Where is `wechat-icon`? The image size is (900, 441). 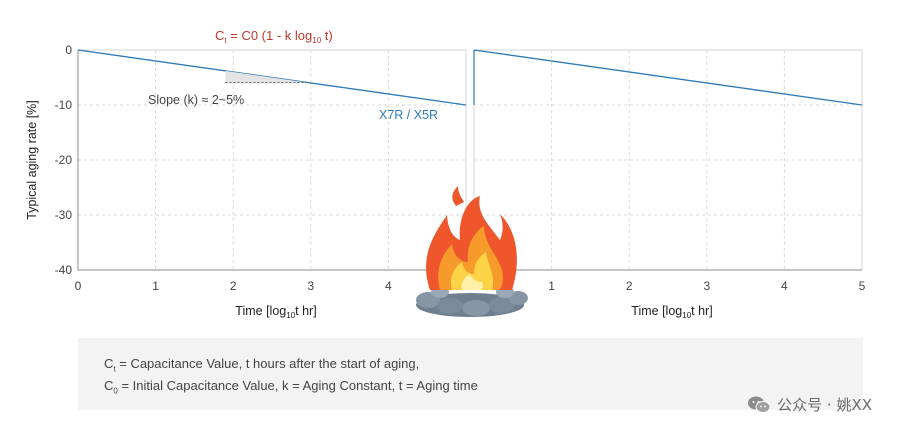
wechat-icon is located at coordinates (759, 404).